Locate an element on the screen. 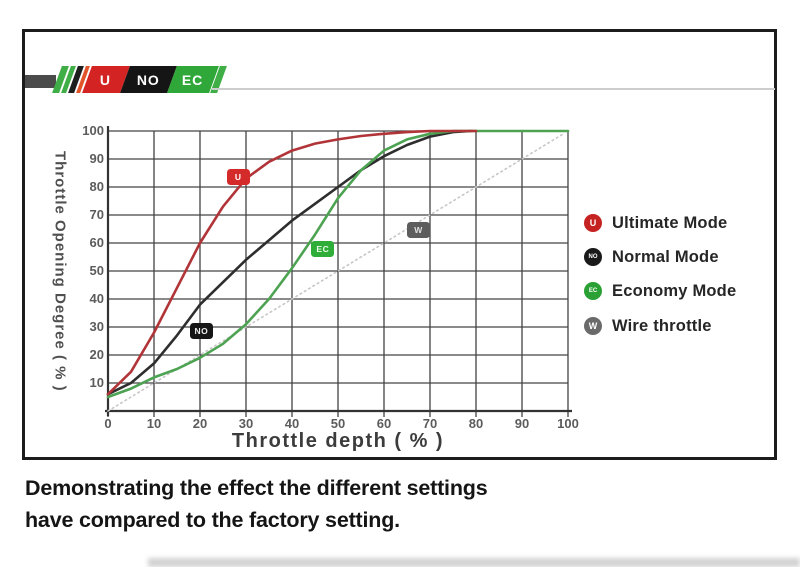  bottom-crop-artifact is located at coordinates (474, 562).